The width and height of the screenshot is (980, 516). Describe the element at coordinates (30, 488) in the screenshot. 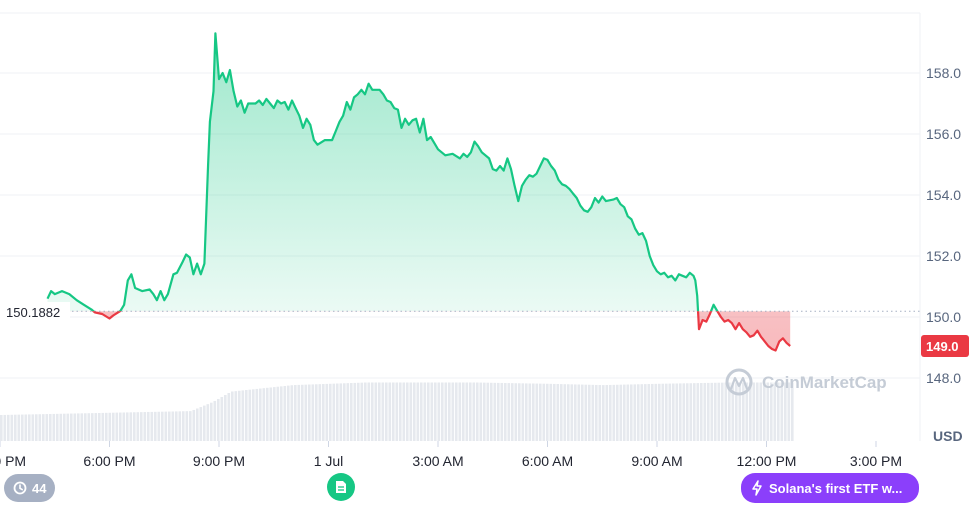

I see `history-count-badge: 44` at that location.